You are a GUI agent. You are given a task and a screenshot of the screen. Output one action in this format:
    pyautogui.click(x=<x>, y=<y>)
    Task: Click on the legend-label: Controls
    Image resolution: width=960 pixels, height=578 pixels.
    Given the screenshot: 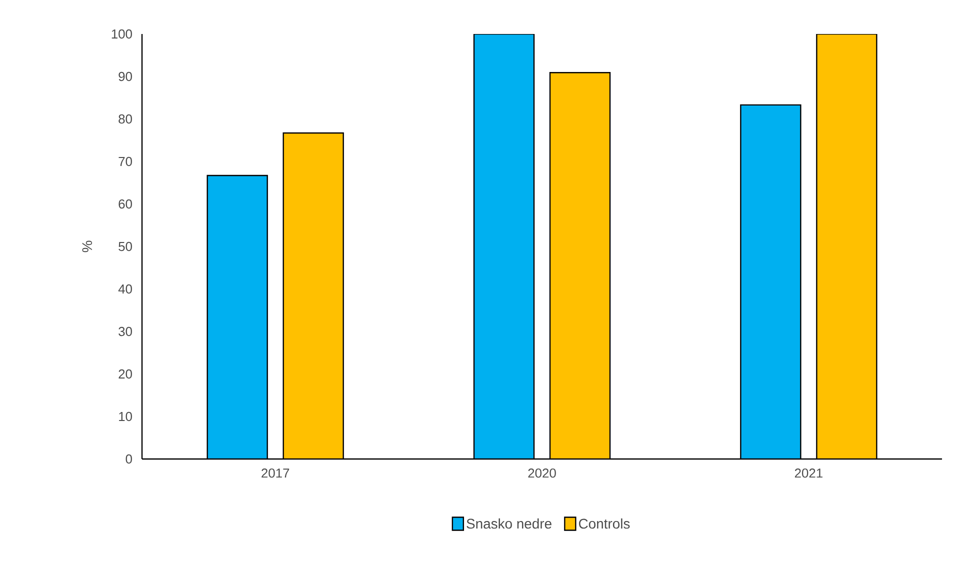 What is the action you would take?
    pyautogui.click(x=604, y=523)
    